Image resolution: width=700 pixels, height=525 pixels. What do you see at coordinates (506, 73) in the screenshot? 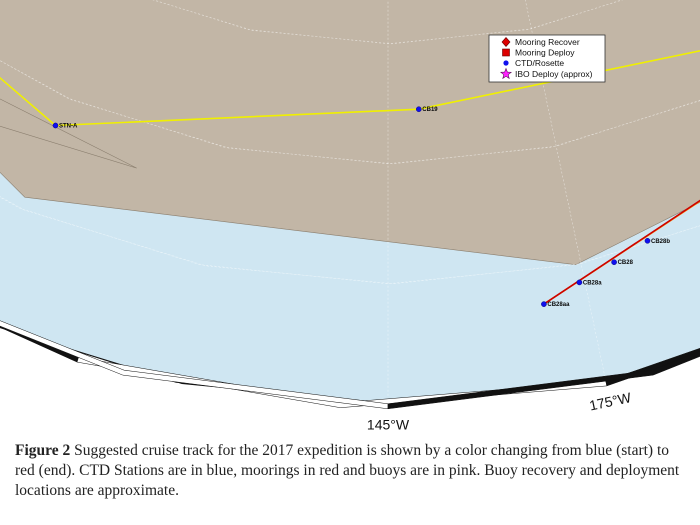
I see `ibo-deploy-star-icon` at bounding box center [506, 73].